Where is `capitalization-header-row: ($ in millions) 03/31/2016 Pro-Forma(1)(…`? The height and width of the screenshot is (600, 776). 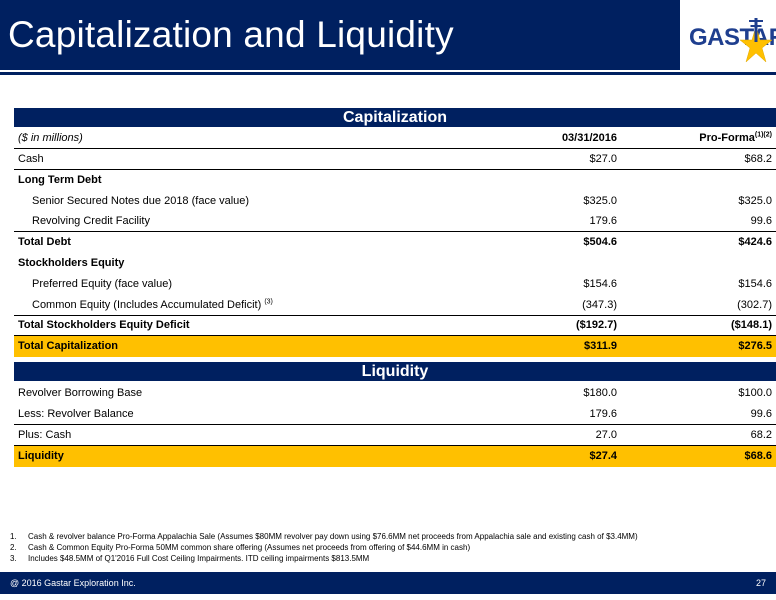 capitalization-header-row: ($ in millions) 03/31/2016 Pro-Forma(1)(… is located at coordinates (395, 138).